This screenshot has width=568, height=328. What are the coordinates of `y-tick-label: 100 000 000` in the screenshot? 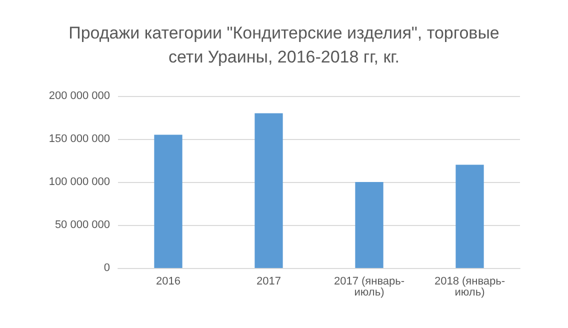 It's located at (79, 182).